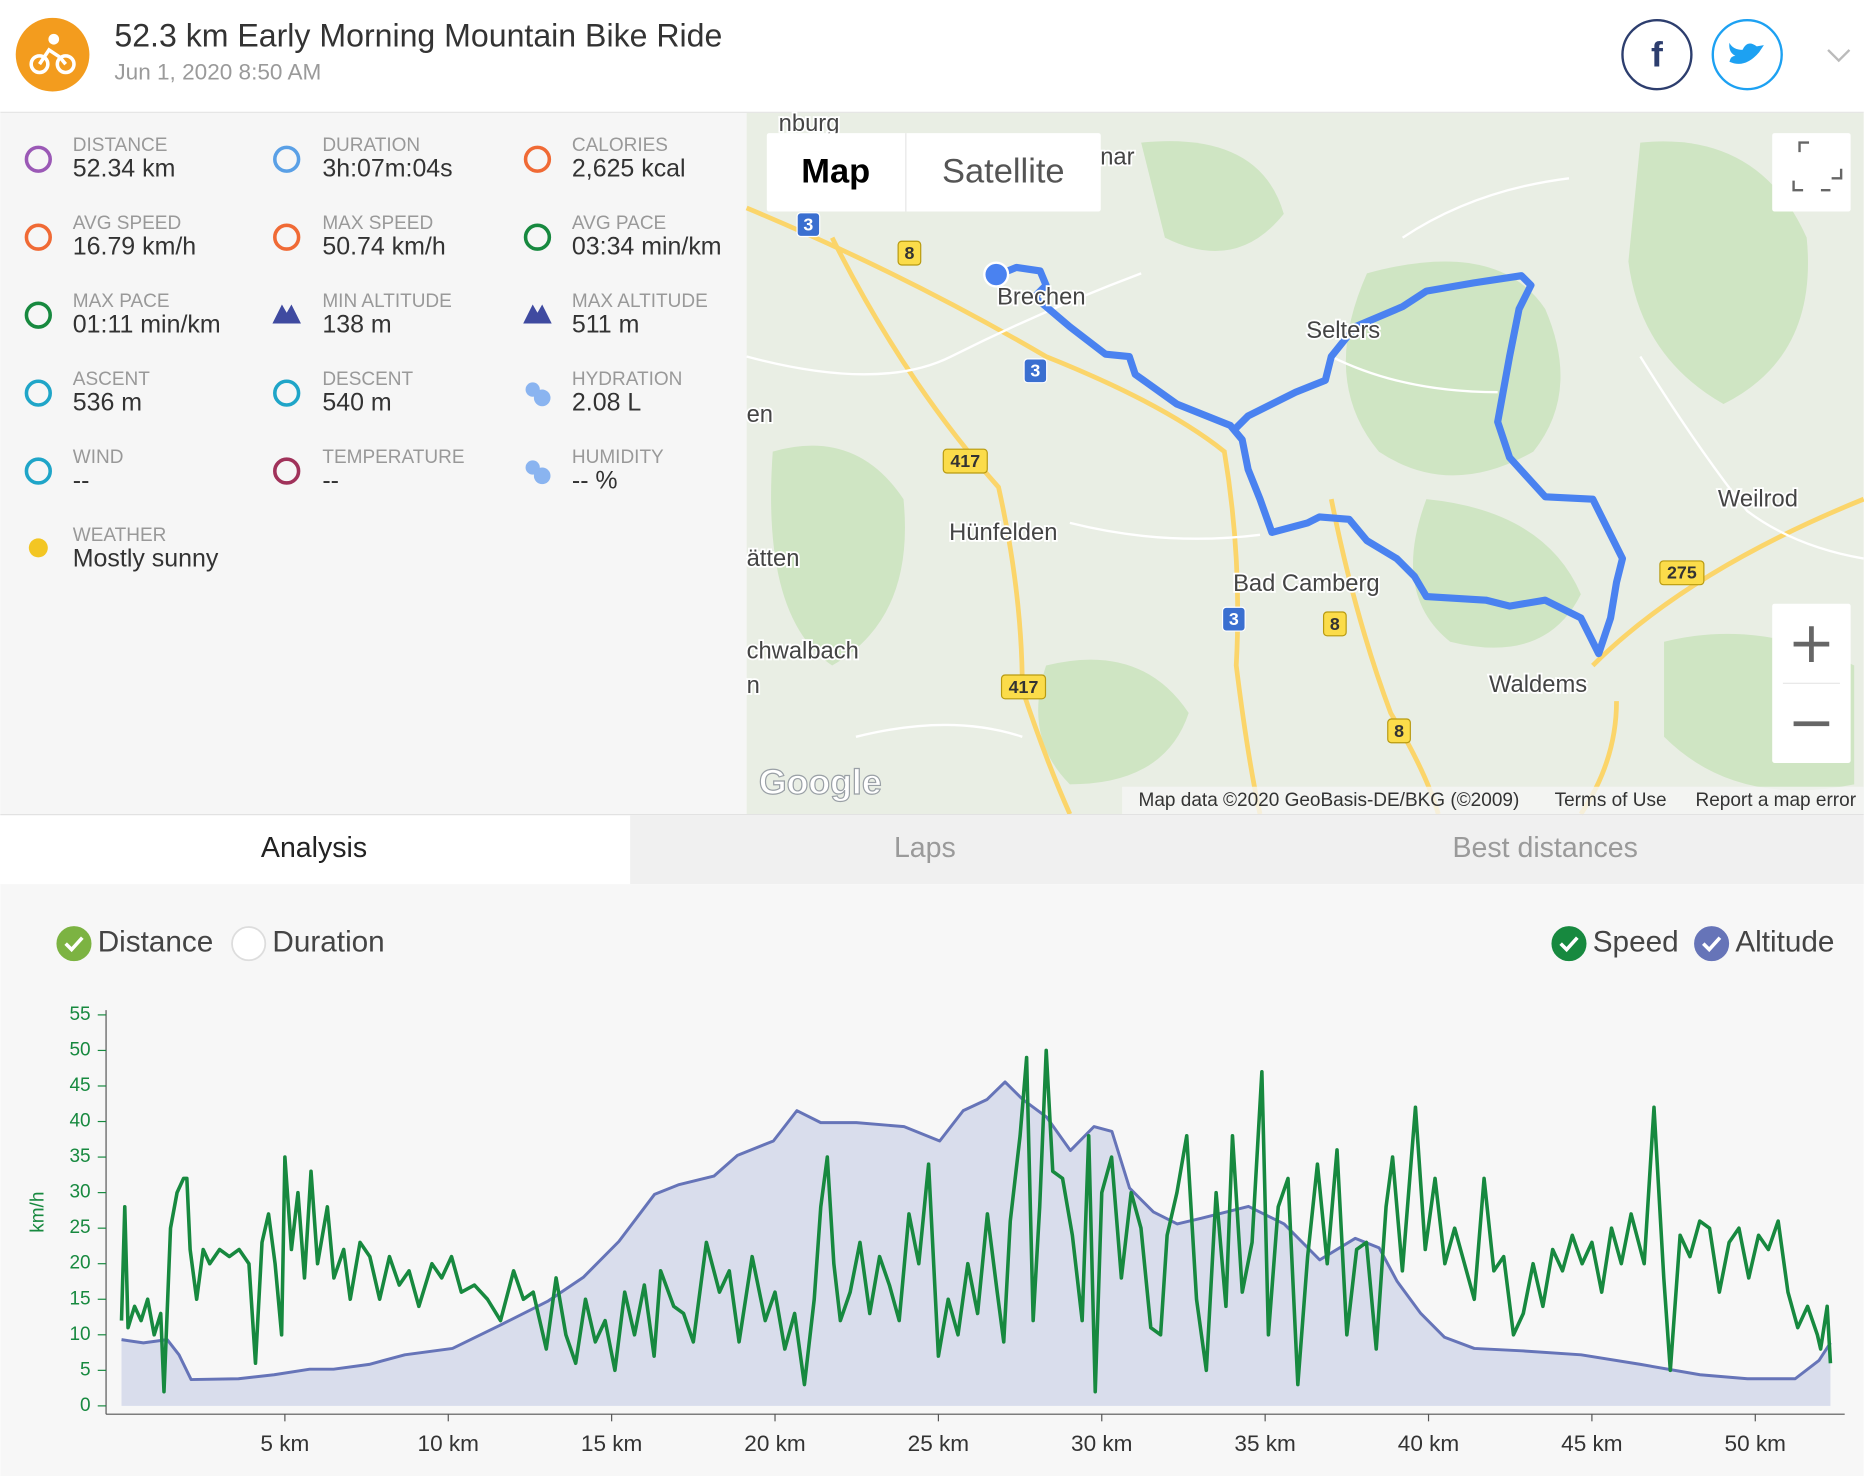 This screenshot has height=1476, width=1864. What do you see at coordinates (383, 246) in the screenshot?
I see `stat-value: 50.74 km/h` at bounding box center [383, 246].